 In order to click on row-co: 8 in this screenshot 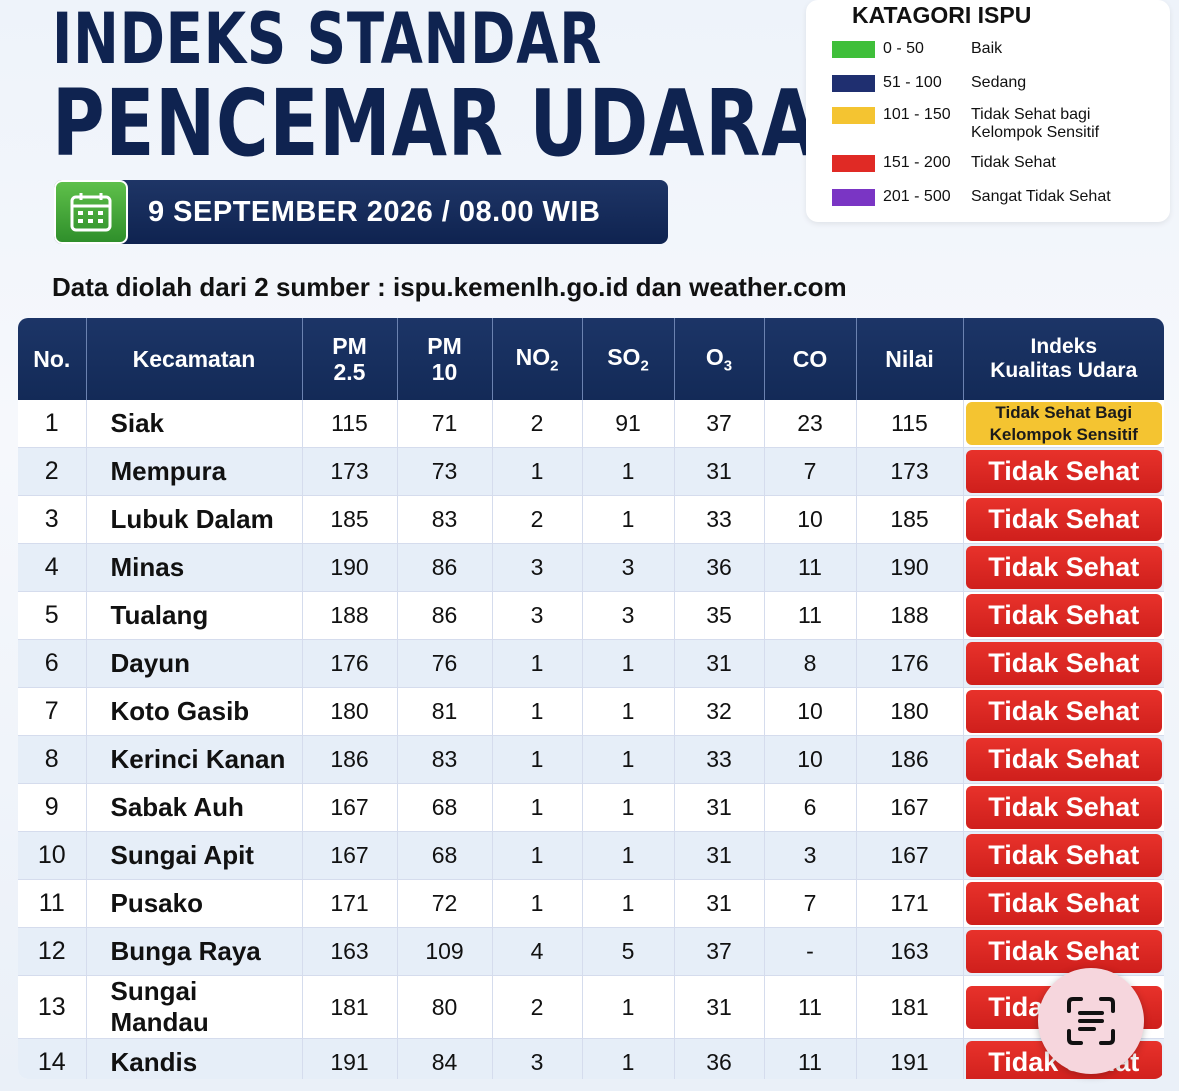, I will do `click(810, 664)`.